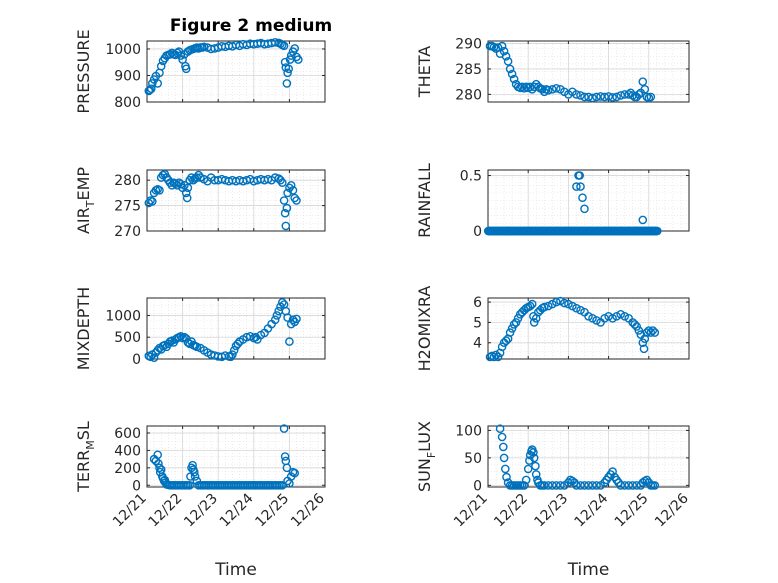 Image resolution: width=778 pixels, height=583 pixels. What do you see at coordinates (127, 232) in the screenshot?
I see `y-tick-label: 270` at bounding box center [127, 232].